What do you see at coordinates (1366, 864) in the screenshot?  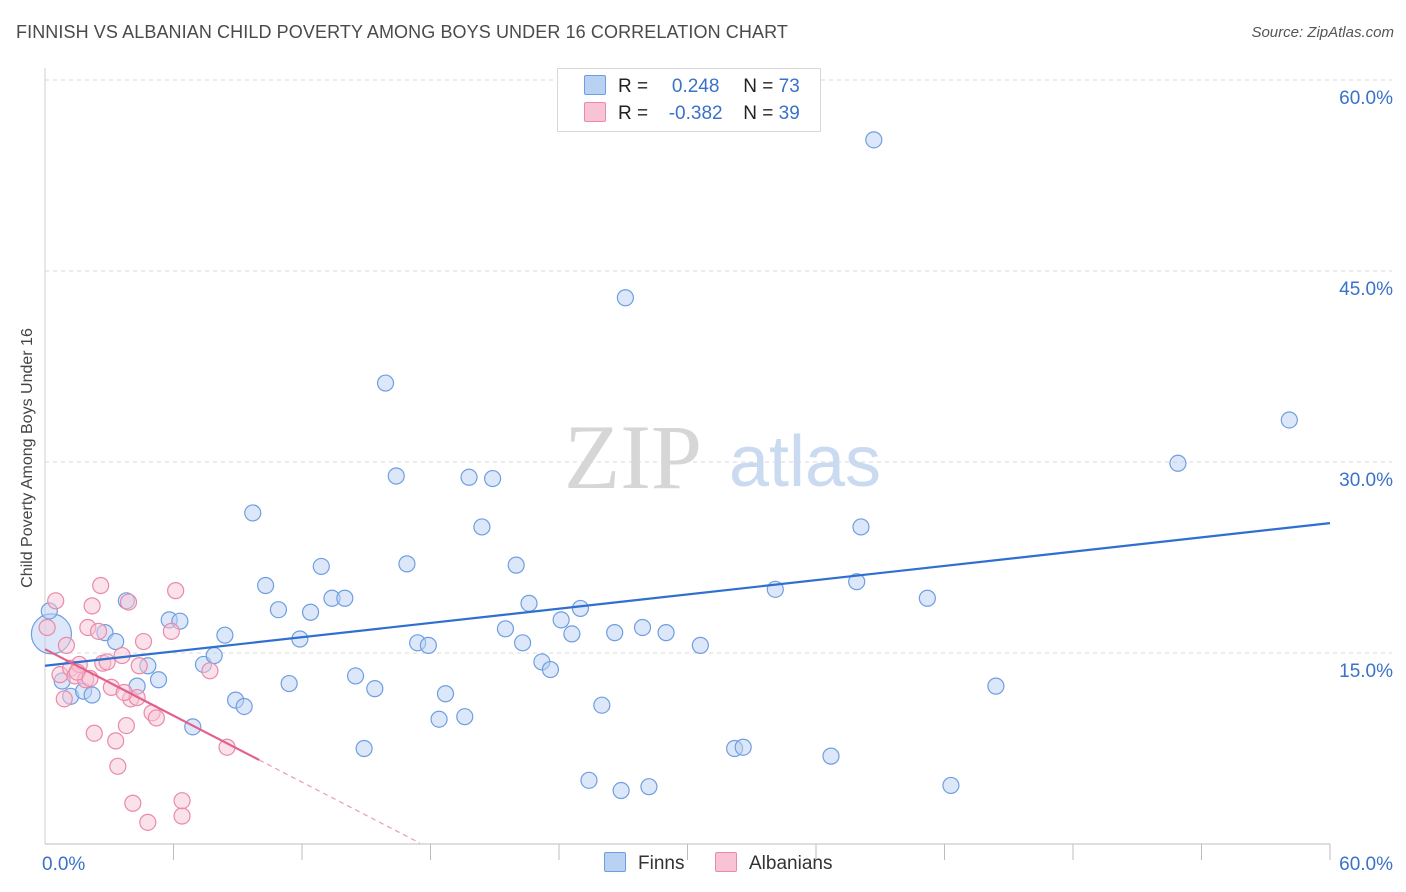 I see `x-tick-label-1: 60.0%` at bounding box center [1366, 864].